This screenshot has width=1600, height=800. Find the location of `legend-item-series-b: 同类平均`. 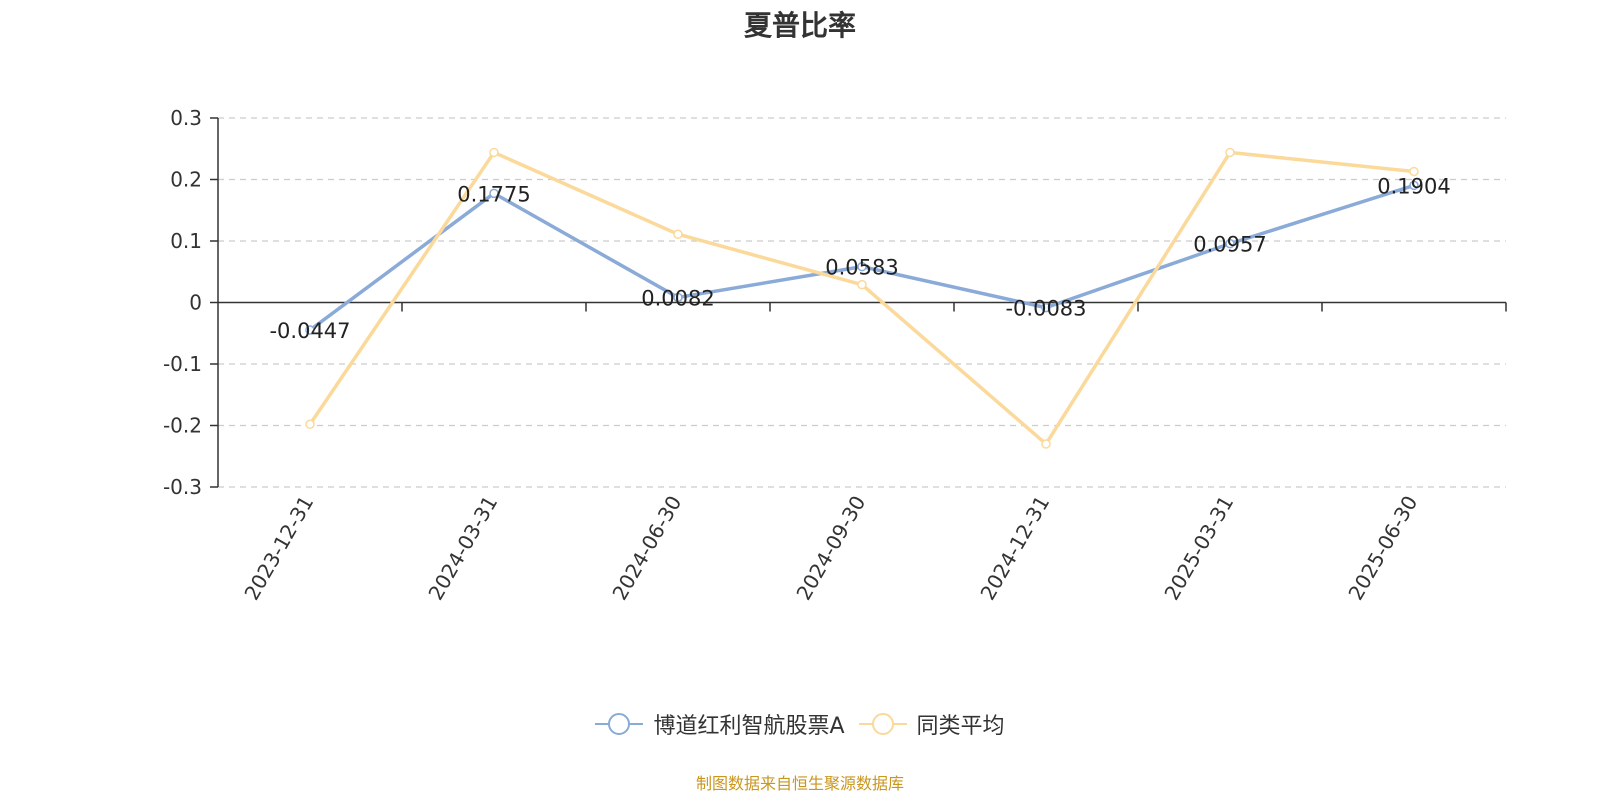

legend-item-series-b: 同类平均 is located at coordinates (931, 724).